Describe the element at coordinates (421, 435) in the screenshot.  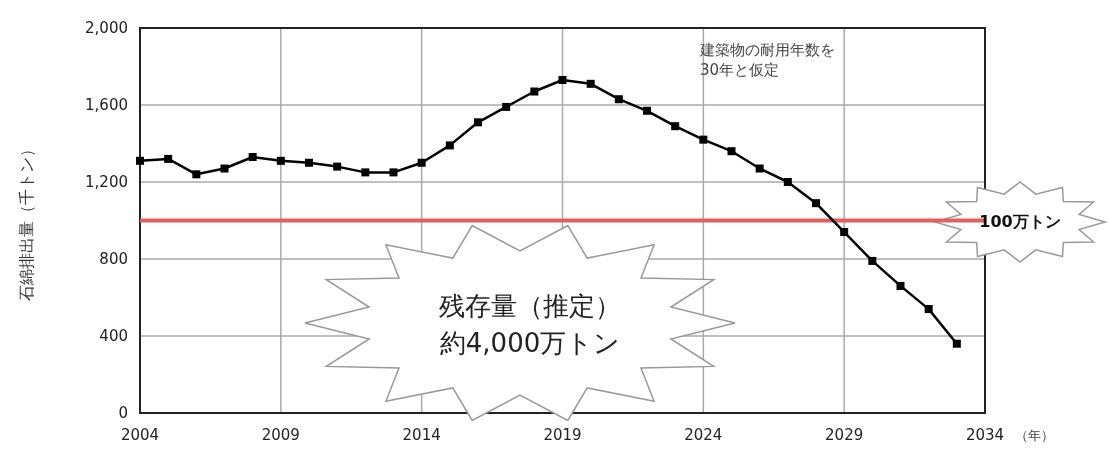
I see `x-tick-label: 2014` at that location.